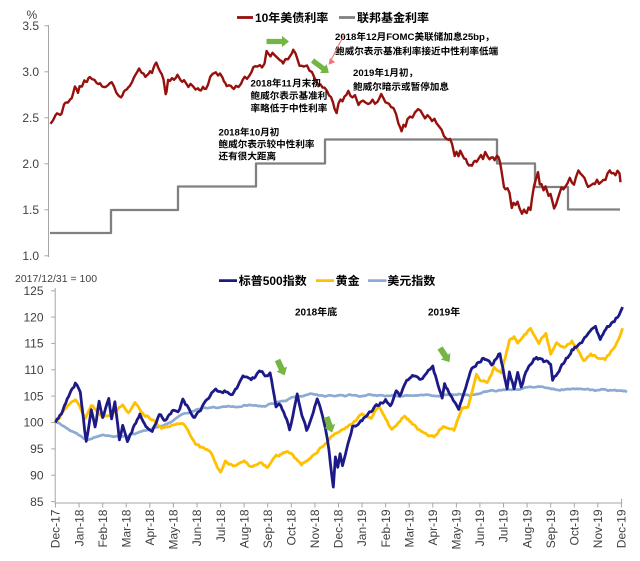  What do you see at coordinates (126, 528) in the screenshot?
I see `svg-text: Mar-18` at bounding box center [126, 528].